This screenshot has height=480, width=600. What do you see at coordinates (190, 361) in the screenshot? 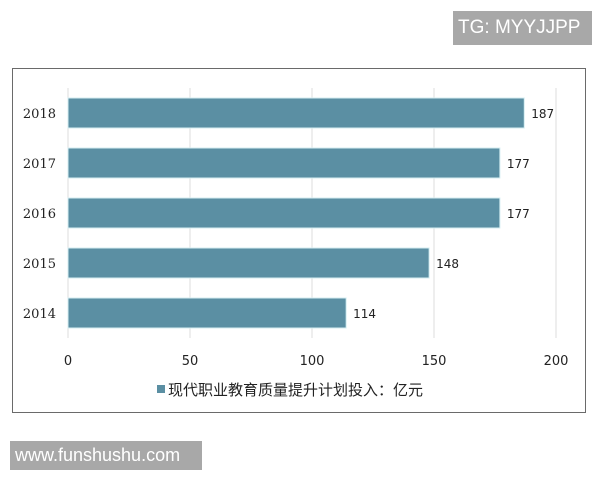
I see `x-tick-label: 50` at bounding box center [190, 361].